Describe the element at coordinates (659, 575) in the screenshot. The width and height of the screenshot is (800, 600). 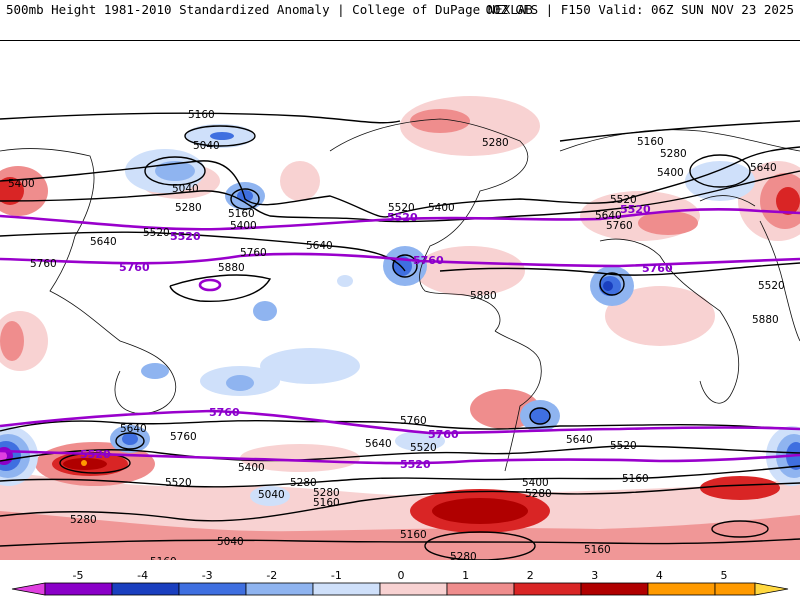
I see `colorbar-tick-label: 4` at that location.